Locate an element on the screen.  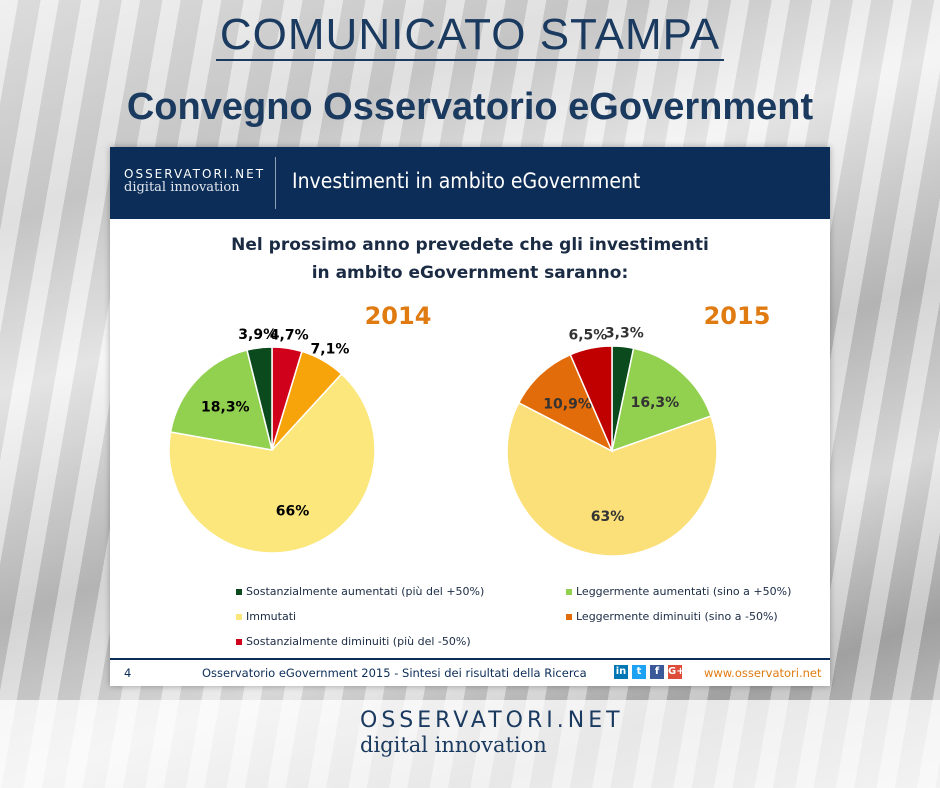
legend-label: Sostanzialmente aumentati (più del +50%) is located at coordinates (365, 591).